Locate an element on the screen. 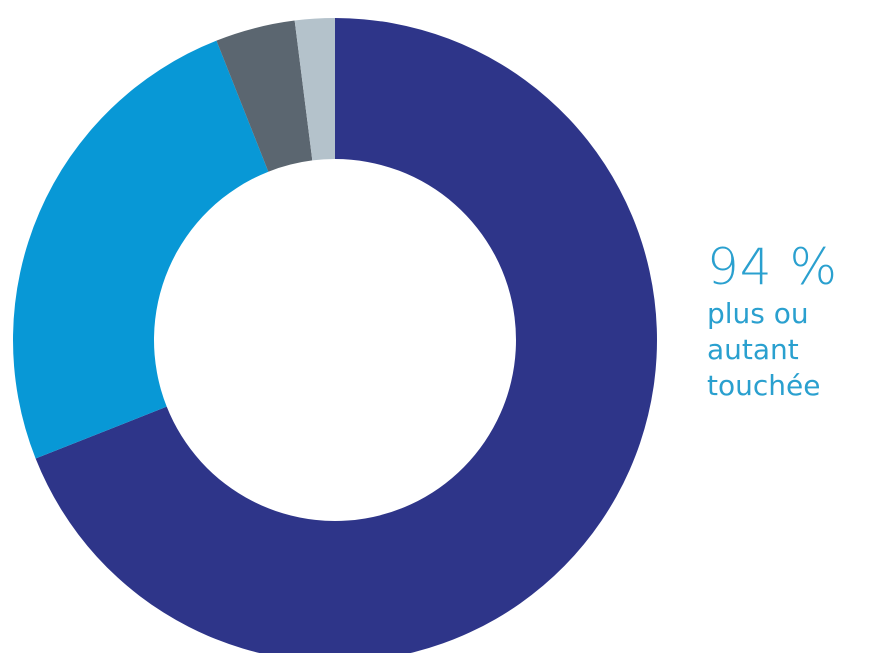 The image size is (872, 653). callout-text: plus ou autant touchée is located at coordinates (772, 350).